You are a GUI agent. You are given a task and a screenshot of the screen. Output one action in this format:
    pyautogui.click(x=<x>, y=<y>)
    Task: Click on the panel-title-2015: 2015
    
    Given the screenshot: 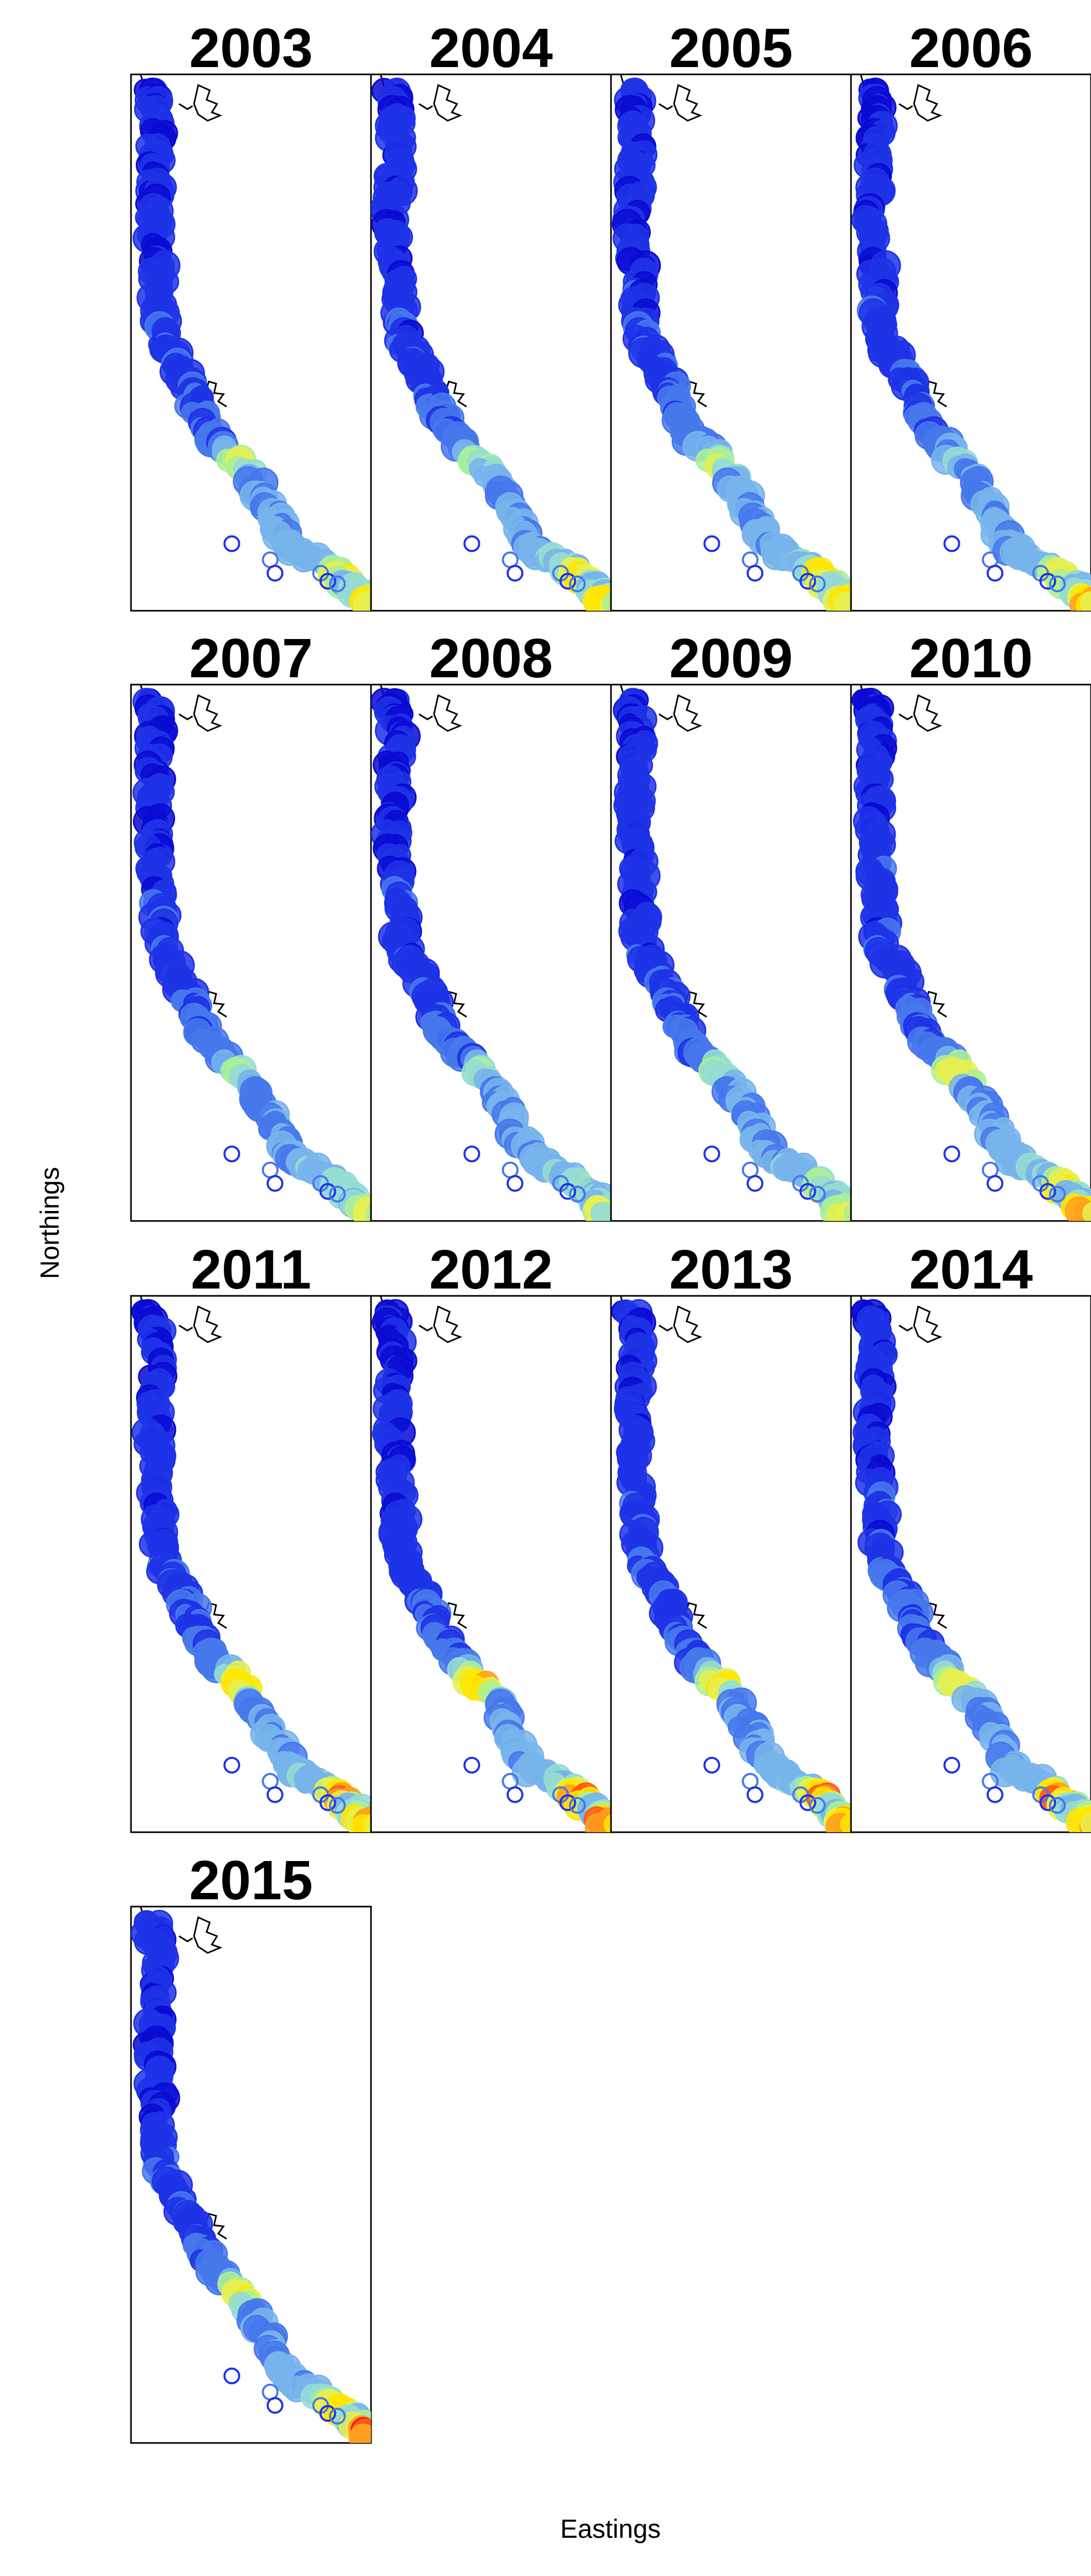 What is the action you would take?
    pyautogui.click(x=251, y=1880)
    